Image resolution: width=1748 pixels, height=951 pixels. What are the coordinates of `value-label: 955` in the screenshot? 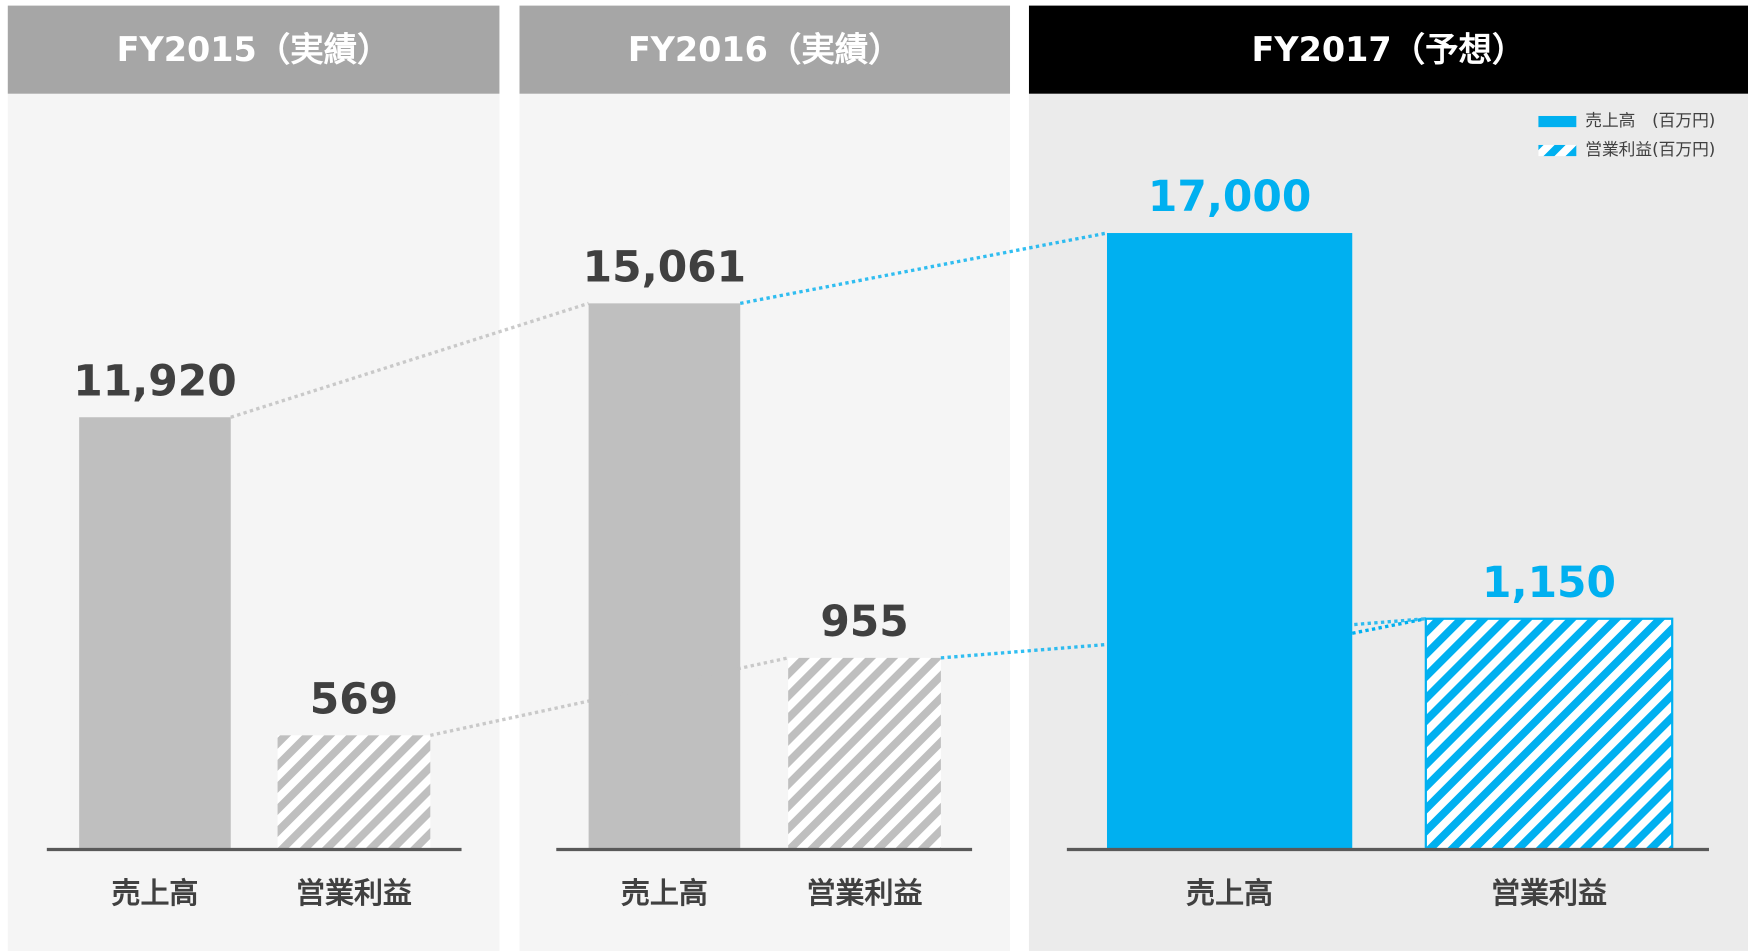 It's located at (864, 621).